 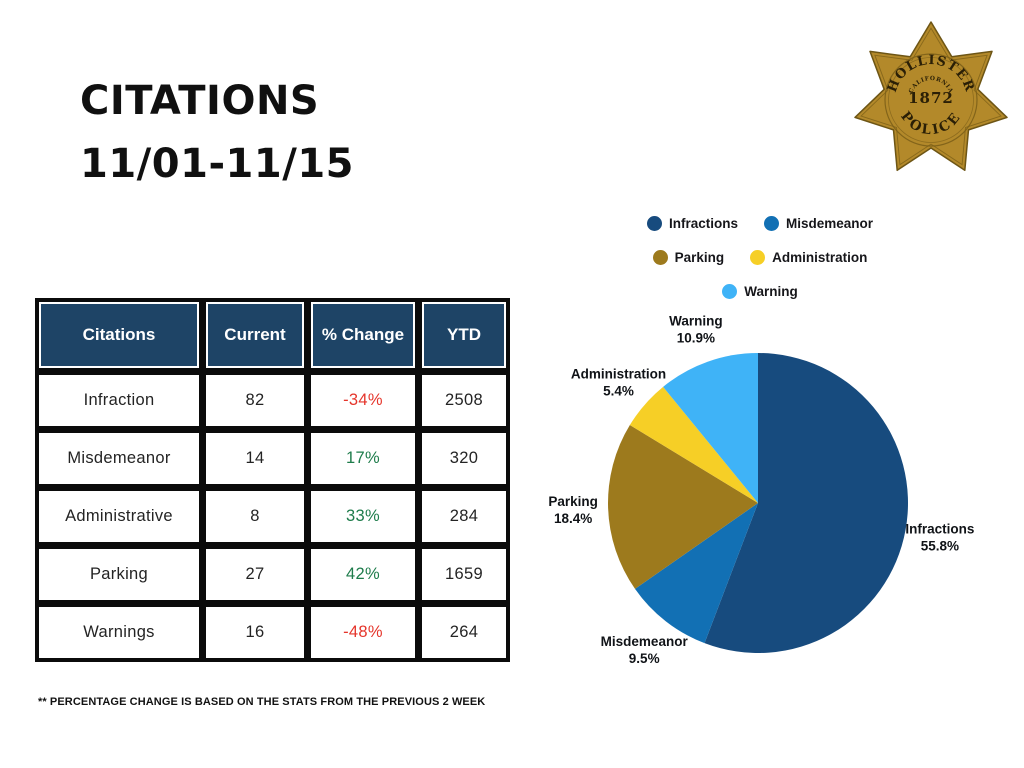 What do you see at coordinates (119, 574) in the screenshot?
I see `citation-cell: Parking` at bounding box center [119, 574].